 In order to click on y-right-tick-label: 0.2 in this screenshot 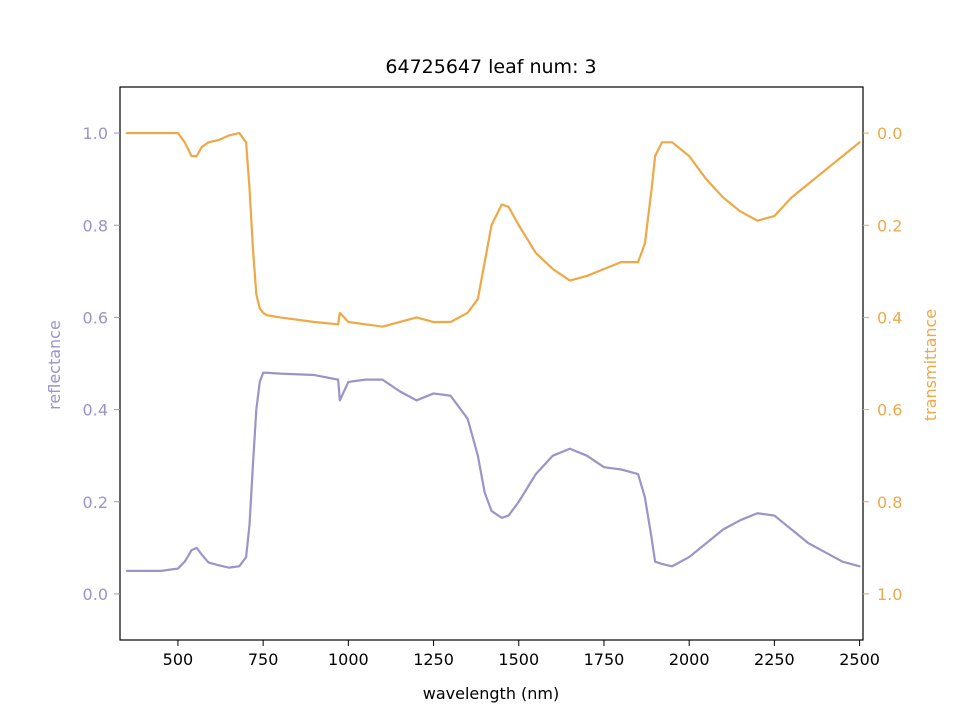, I will do `click(889, 225)`.